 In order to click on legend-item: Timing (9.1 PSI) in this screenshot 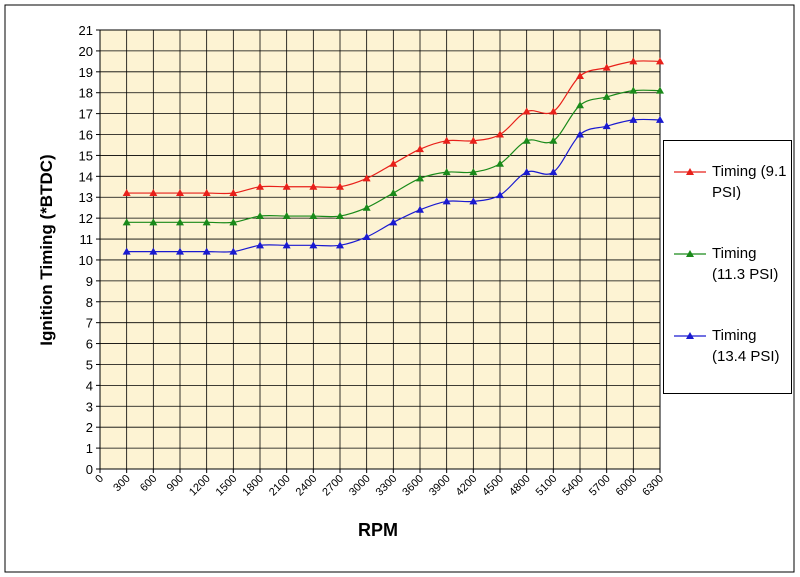, I will do `click(731, 182)`.